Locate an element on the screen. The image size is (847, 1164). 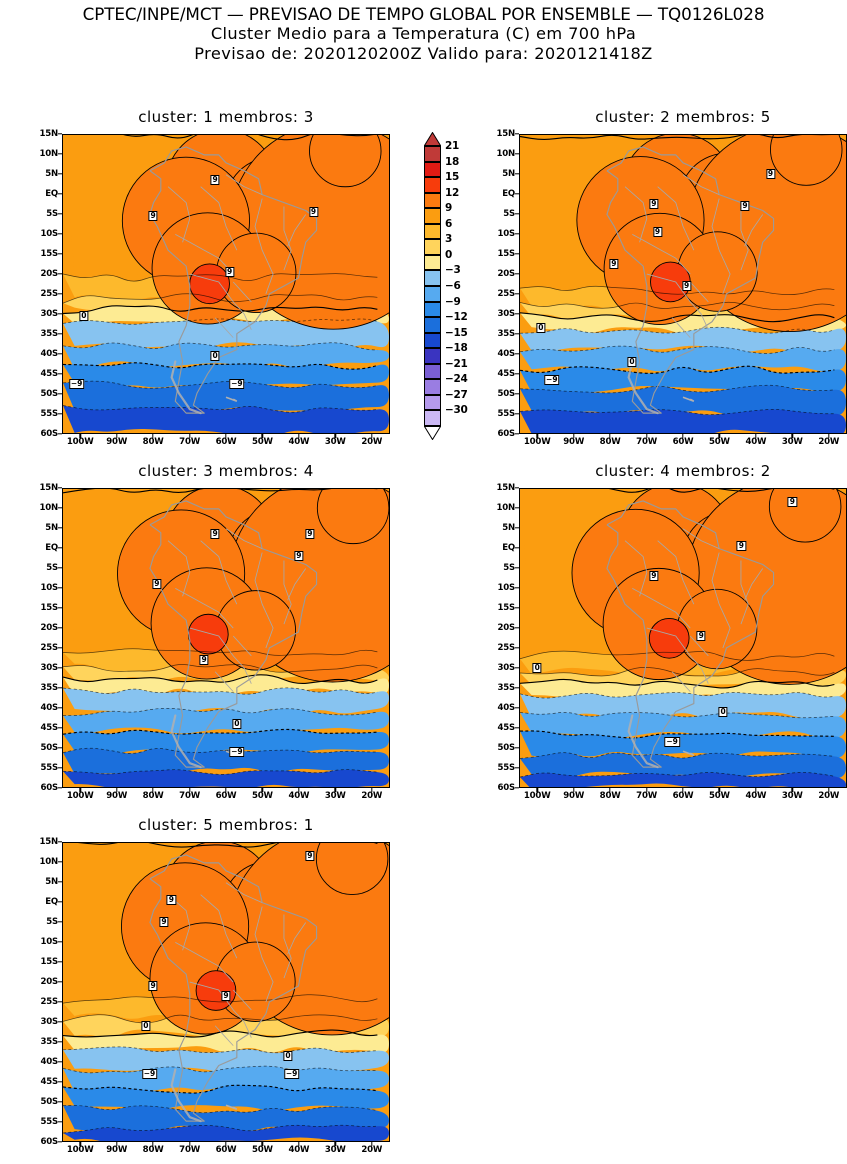
y-axis-tick-label: 15S is located at coordinates (49, 962).